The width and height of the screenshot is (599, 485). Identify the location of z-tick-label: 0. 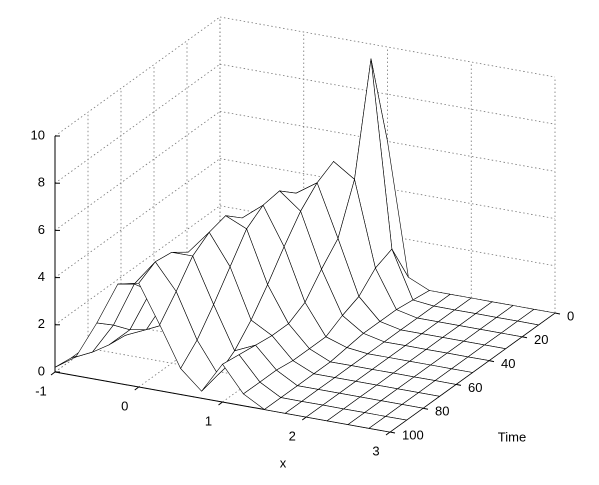
(41, 370).